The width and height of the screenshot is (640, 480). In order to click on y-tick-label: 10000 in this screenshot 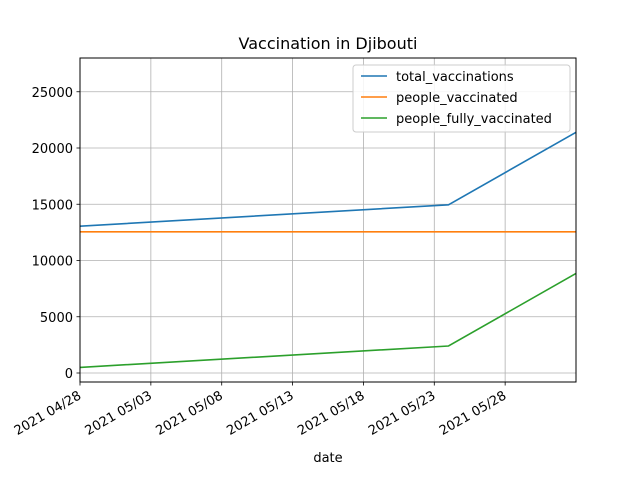, I will do `click(52, 262)`.